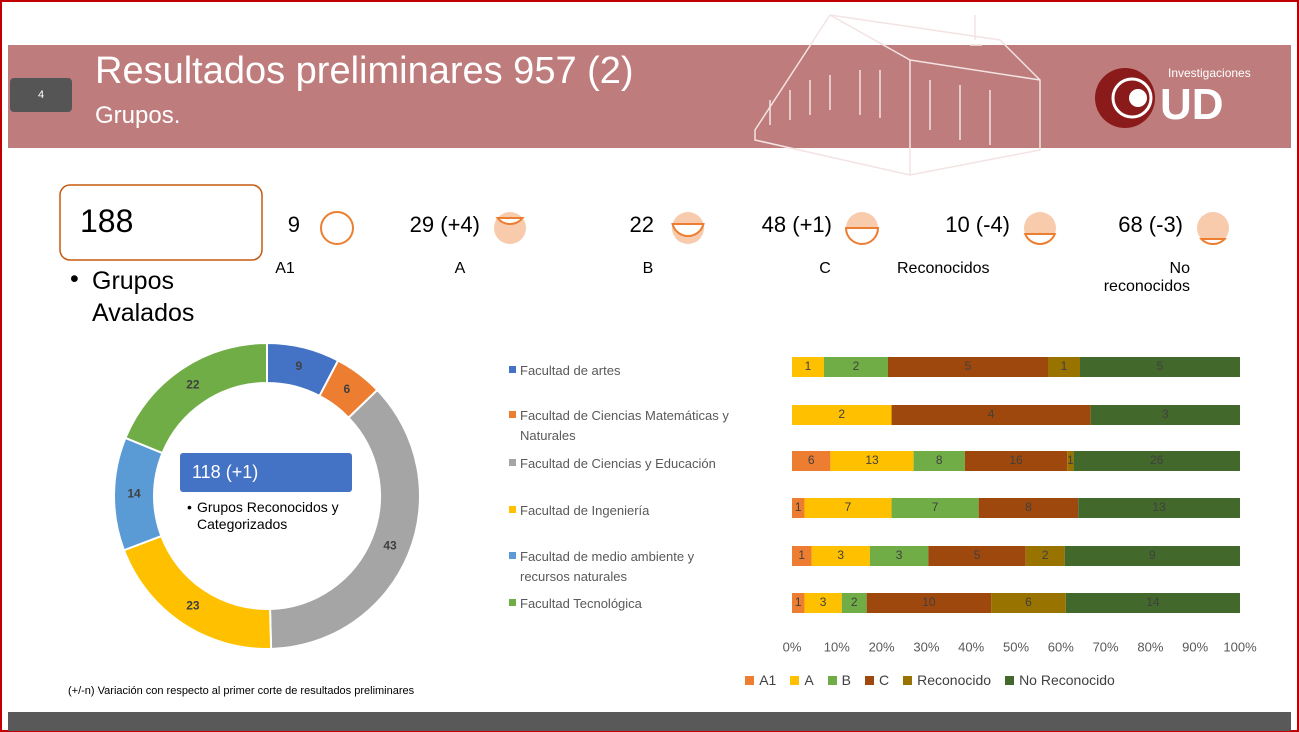 Image resolution: width=1299 pixels, height=732 pixels. I want to click on data-label: 7, so click(848, 507).